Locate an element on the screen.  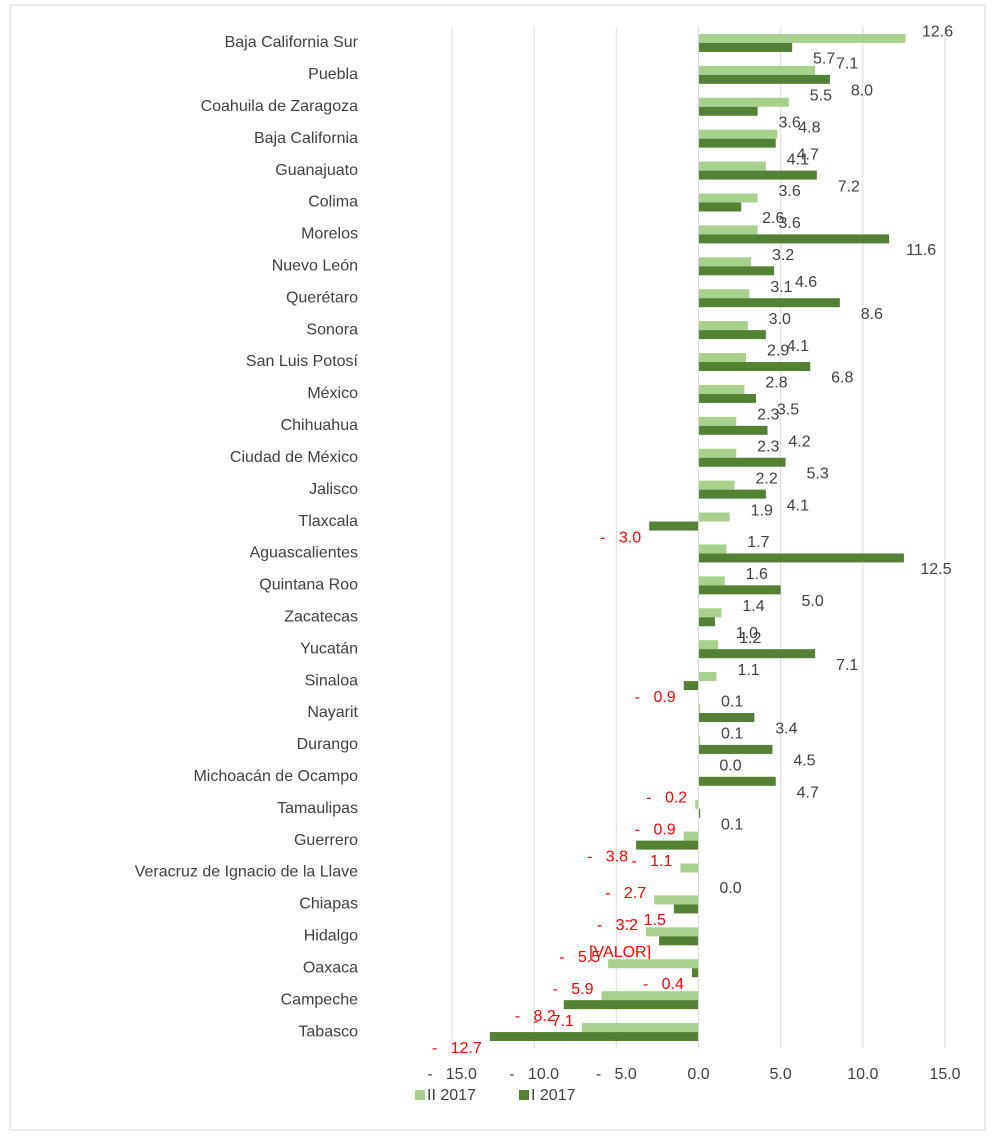
data-label: 8.6 is located at coordinates (872, 314).